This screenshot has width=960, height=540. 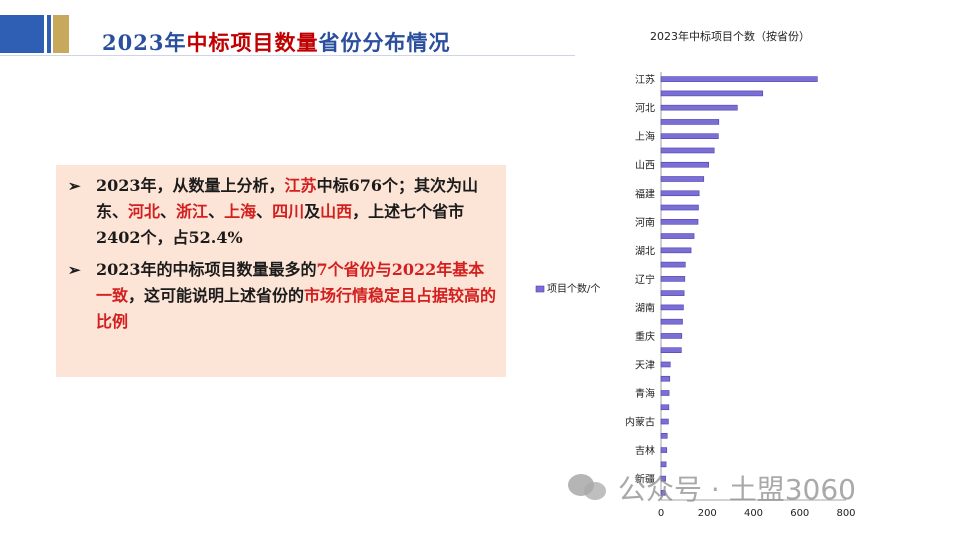 What do you see at coordinates (645, 336) in the screenshot?
I see `y-tick-label: 重庆` at bounding box center [645, 336].